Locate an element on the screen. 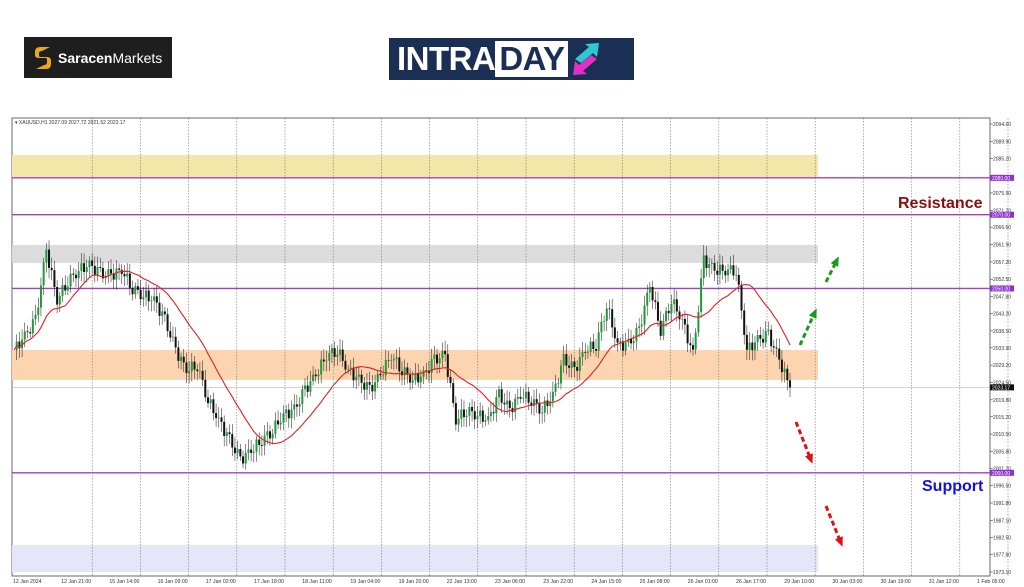  x-tick-label: 29 Jan 10:00 is located at coordinates (799, 582).